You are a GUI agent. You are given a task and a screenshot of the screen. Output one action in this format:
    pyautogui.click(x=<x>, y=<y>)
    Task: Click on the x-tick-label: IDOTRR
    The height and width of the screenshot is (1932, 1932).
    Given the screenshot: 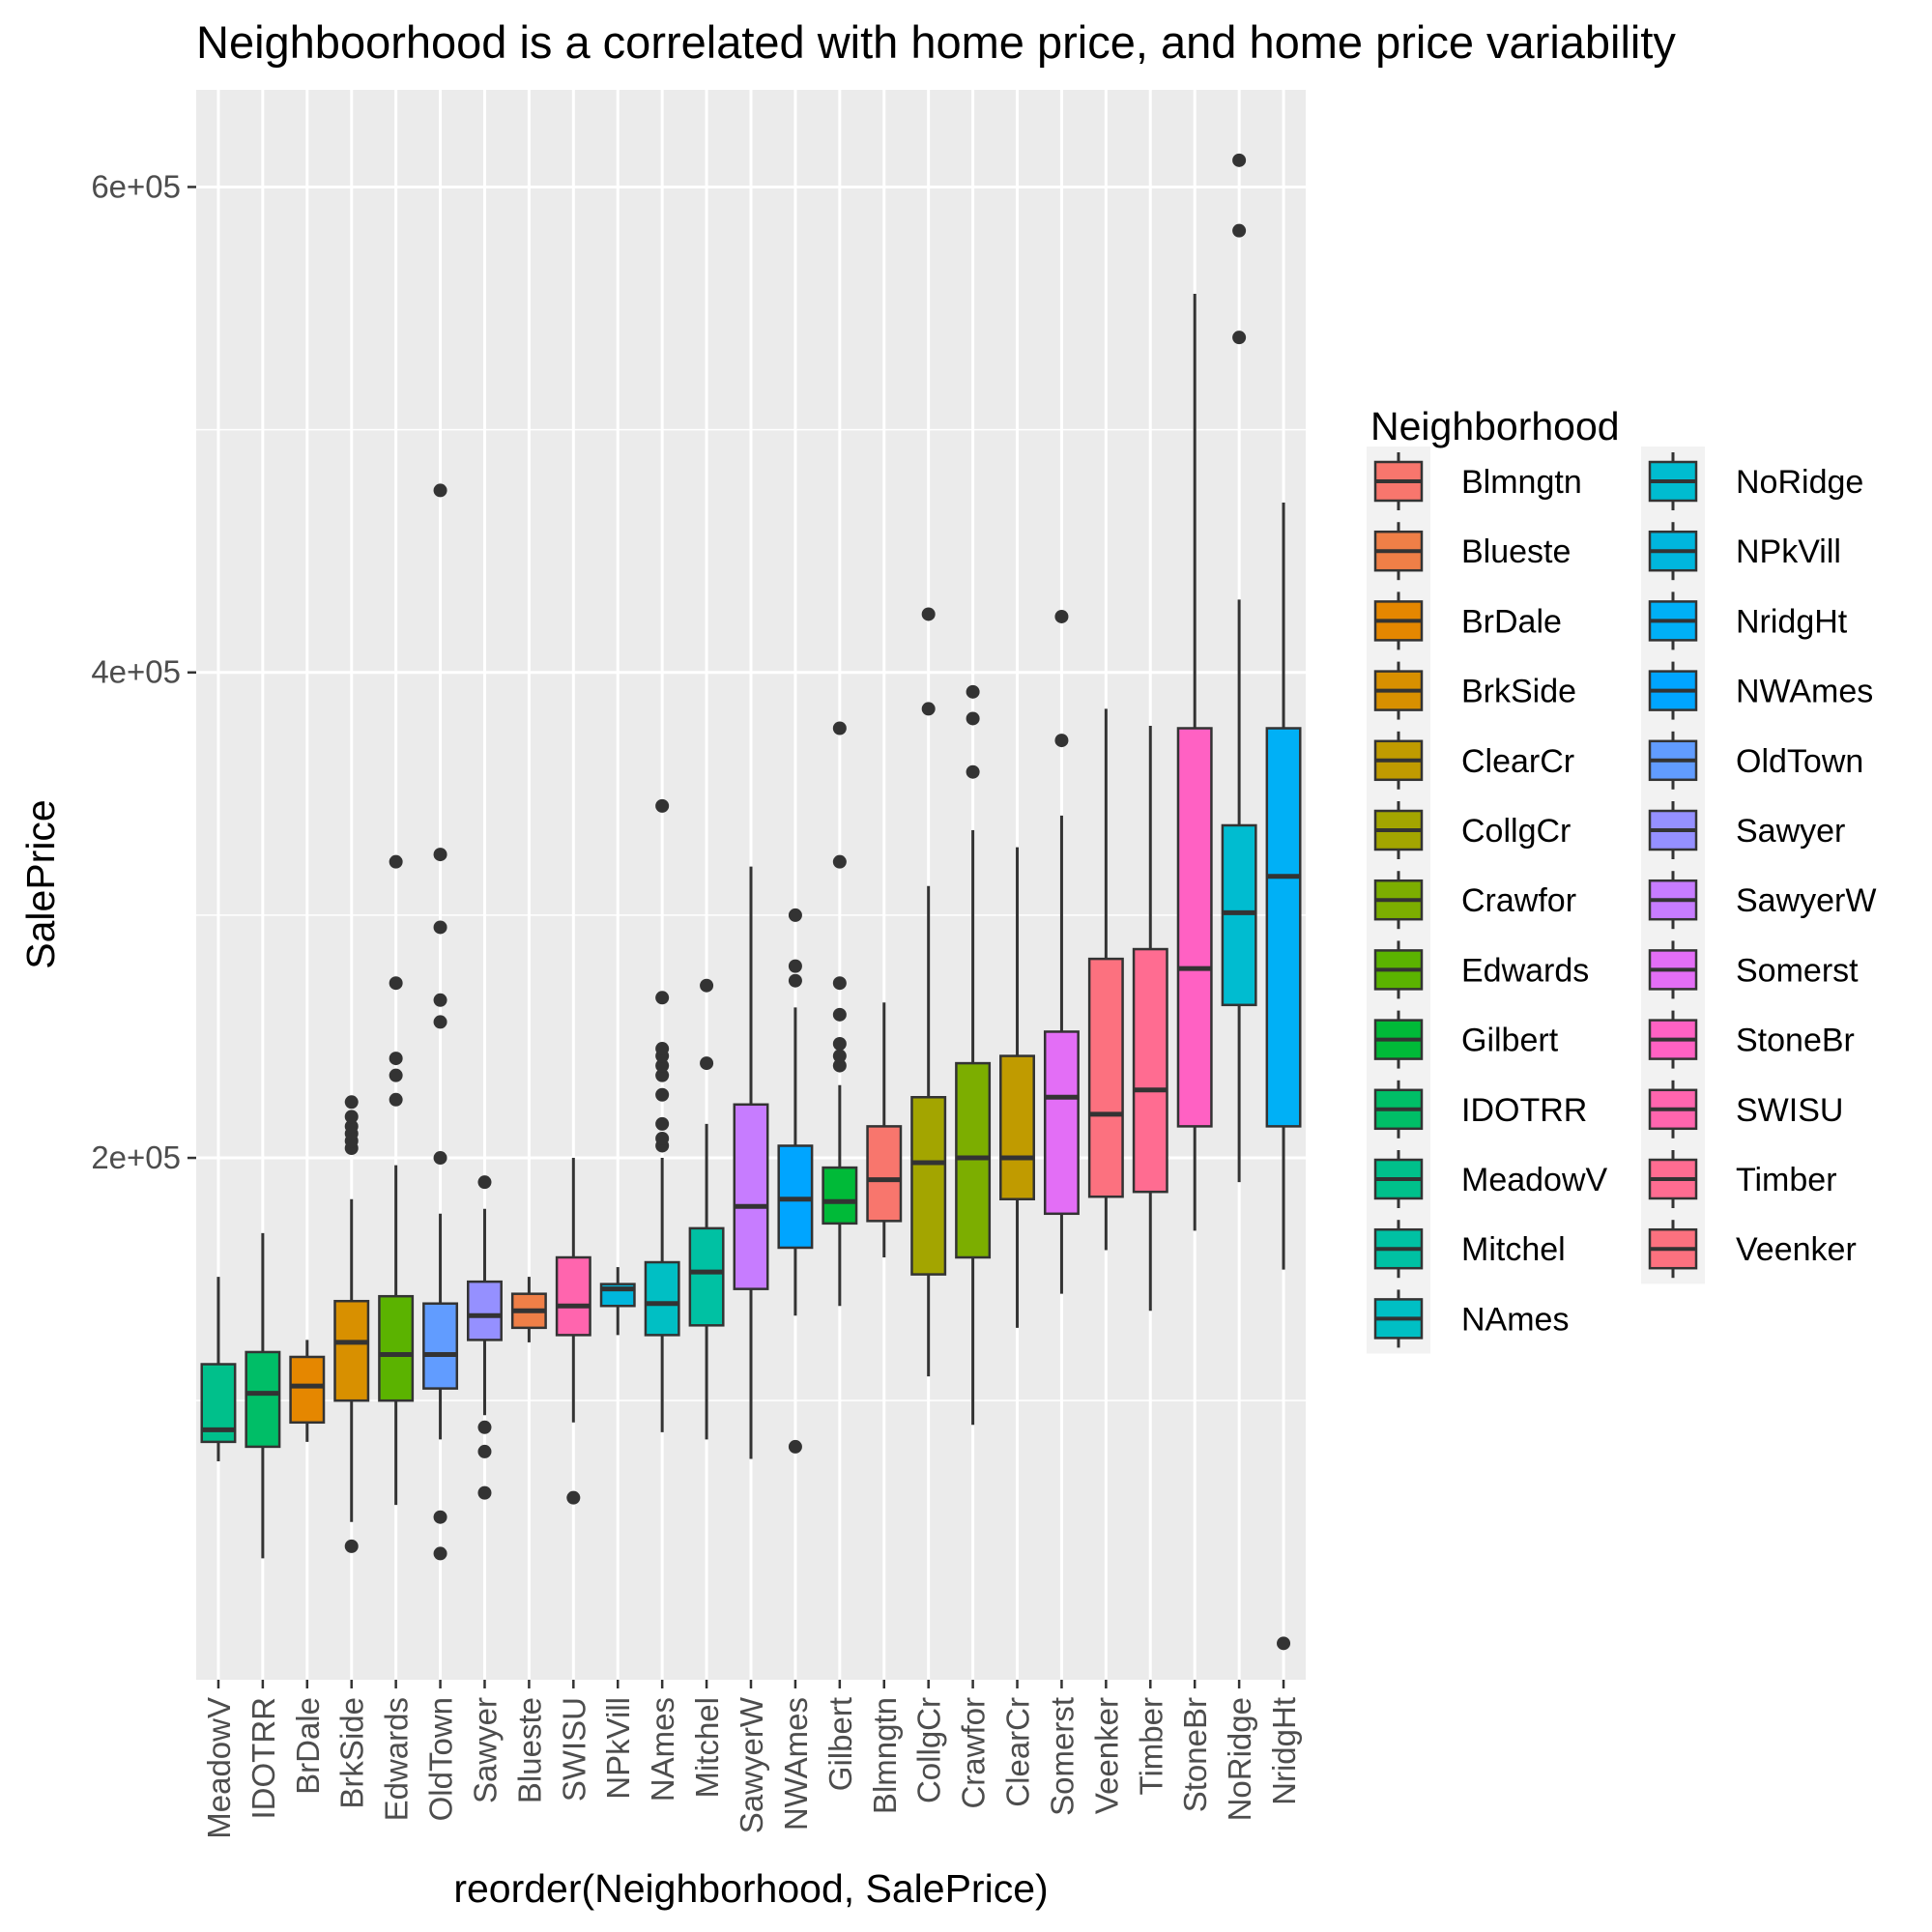 What is the action you would take?
    pyautogui.click(x=263, y=1758)
    